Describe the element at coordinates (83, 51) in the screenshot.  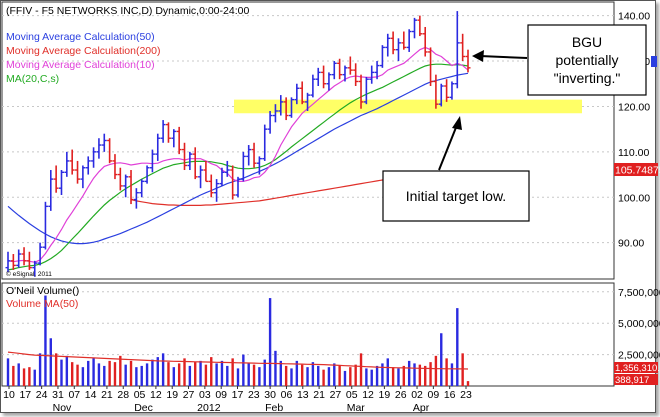
I see `legend-ma200: Moving Average Calculation(200)` at that location.